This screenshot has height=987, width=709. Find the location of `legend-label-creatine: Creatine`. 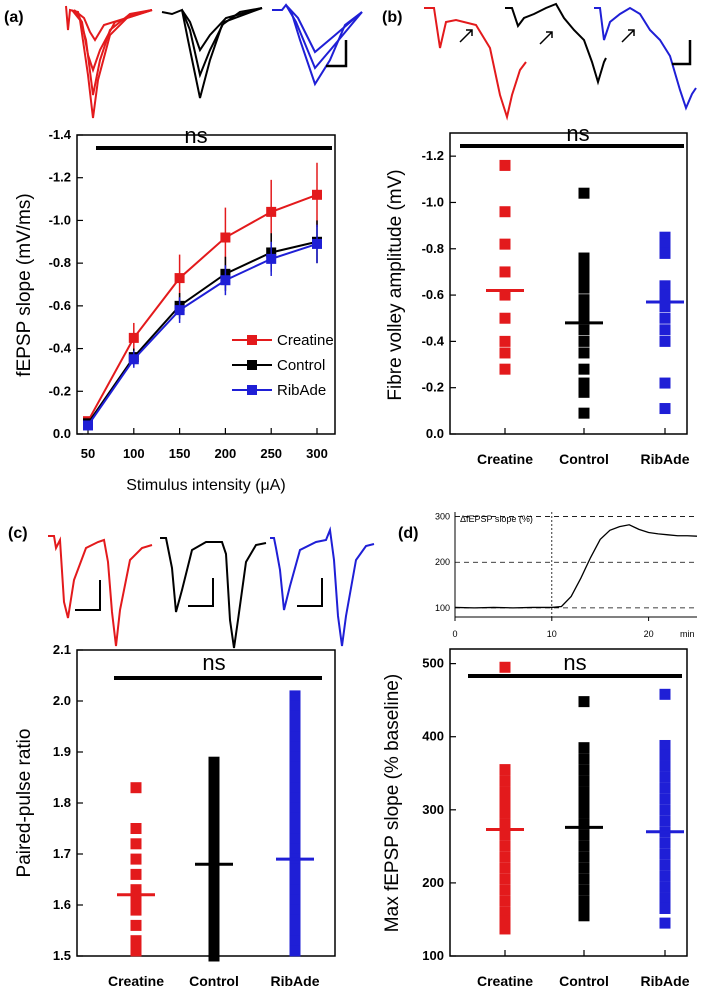

legend-label-creatine: Creatine is located at coordinates (305, 340).